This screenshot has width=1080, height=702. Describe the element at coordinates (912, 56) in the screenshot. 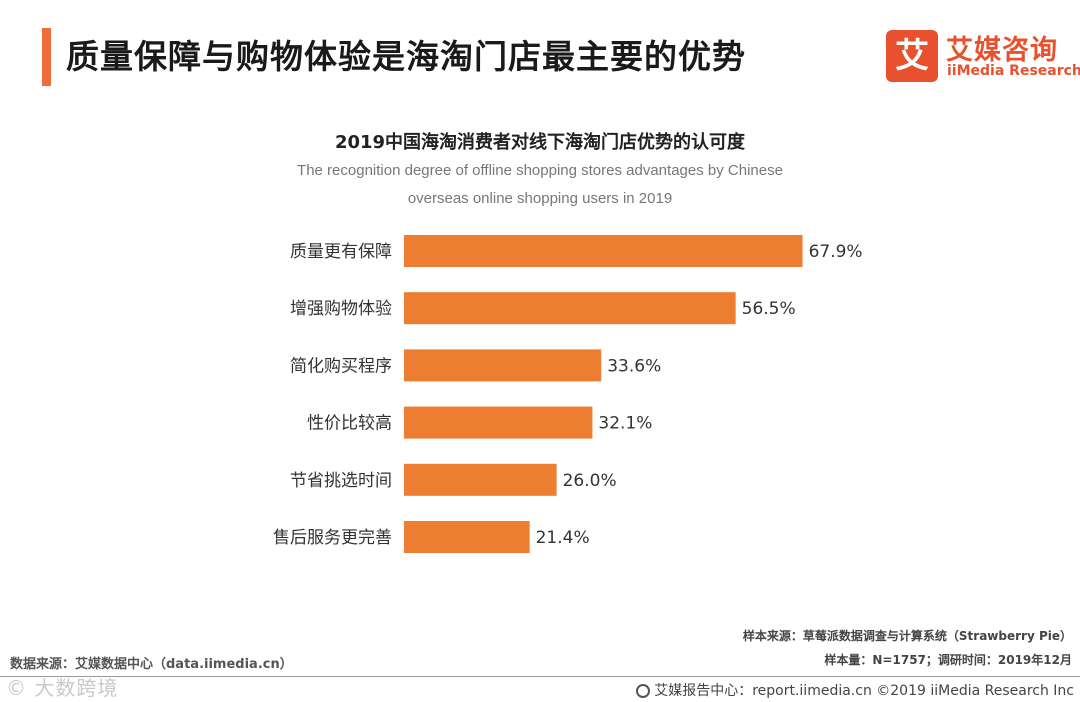

I see `logo-mark: 艾` at that location.